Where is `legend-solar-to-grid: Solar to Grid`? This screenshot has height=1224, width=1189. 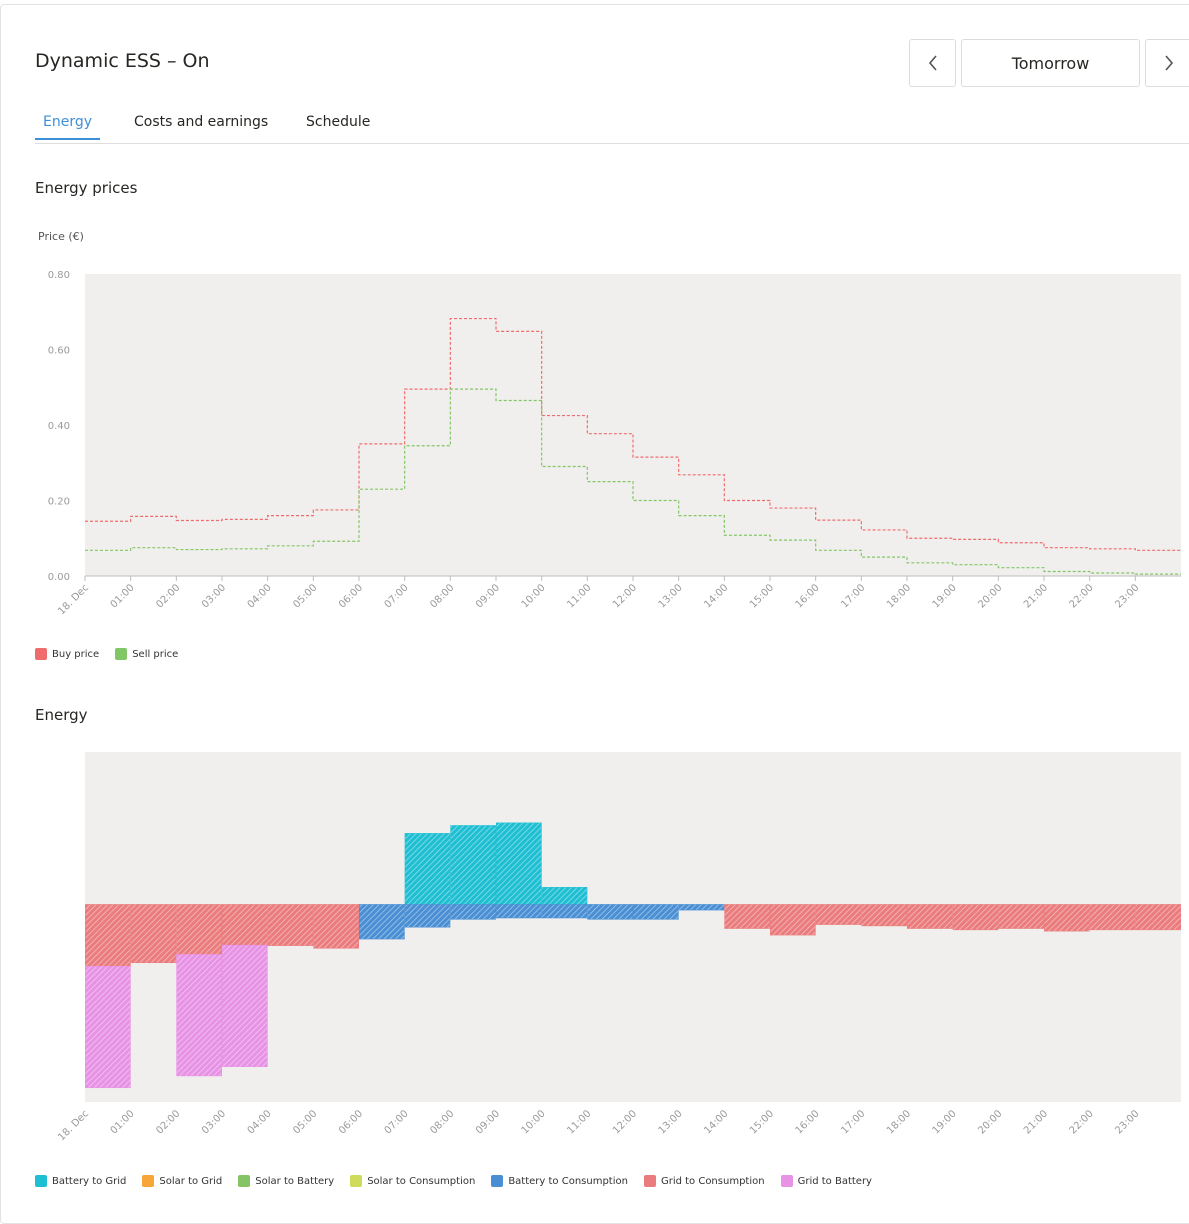 legend-solar-to-grid: Solar to Grid is located at coordinates (182, 1181).